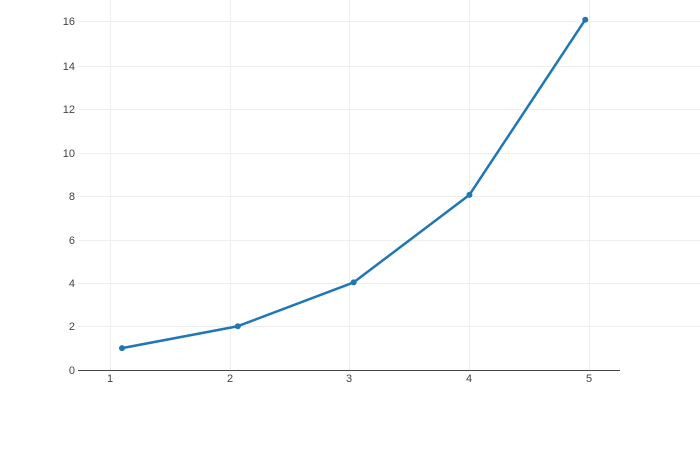  I want to click on y-tick-label: 6, so click(72, 241).